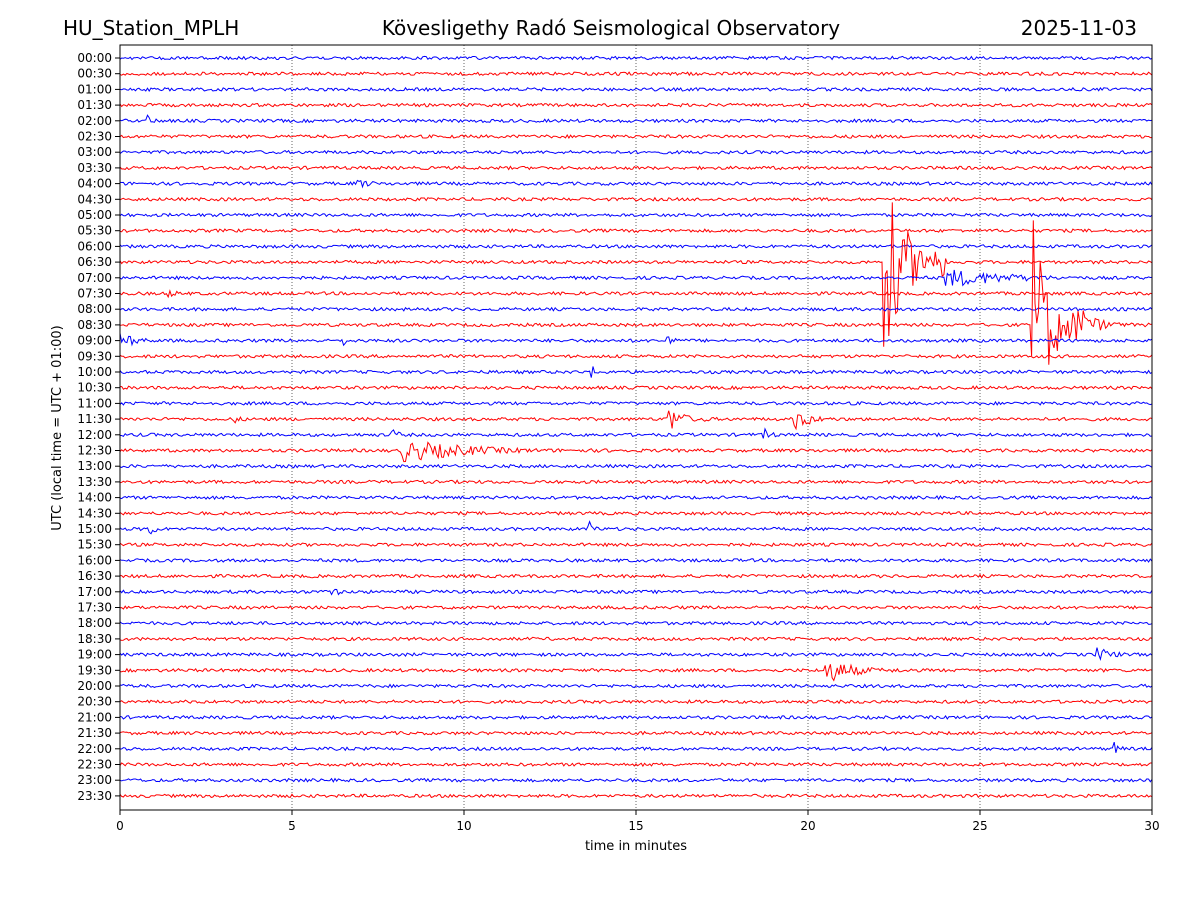 Image resolution: width=1200 pixels, height=900 pixels. Describe the element at coordinates (94, 702) in the screenshot. I see `y-tick-label: 20:30` at that location.